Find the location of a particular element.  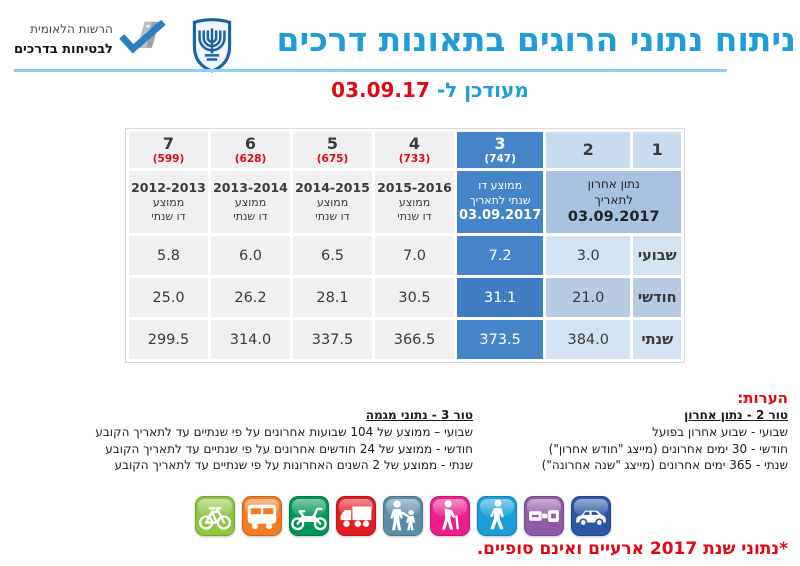

weekly-c3: 7.2 is located at coordinates (500, 255).